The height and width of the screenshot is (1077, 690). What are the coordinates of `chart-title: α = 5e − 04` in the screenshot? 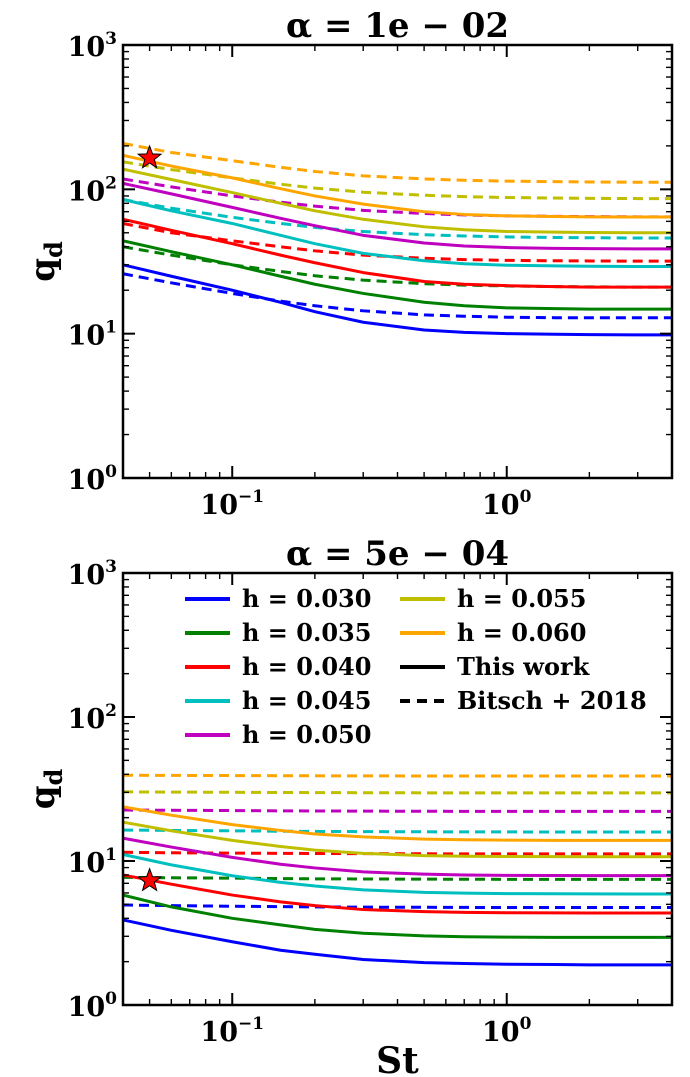 It's located at (397, 554).